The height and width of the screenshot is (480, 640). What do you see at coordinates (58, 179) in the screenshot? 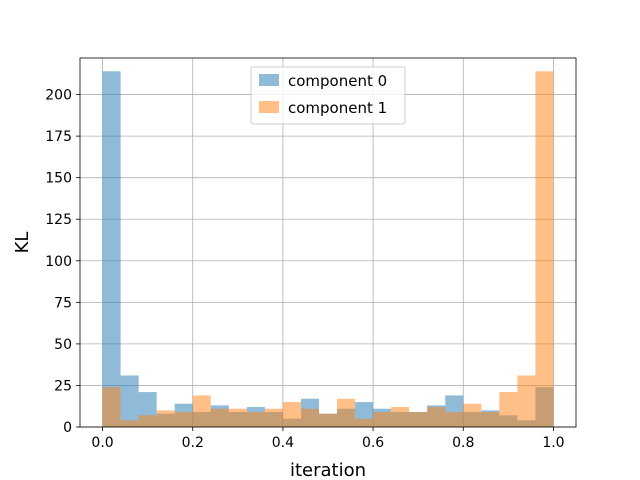
I see `y-tick-label: 150` at bounding box center [58, 179].